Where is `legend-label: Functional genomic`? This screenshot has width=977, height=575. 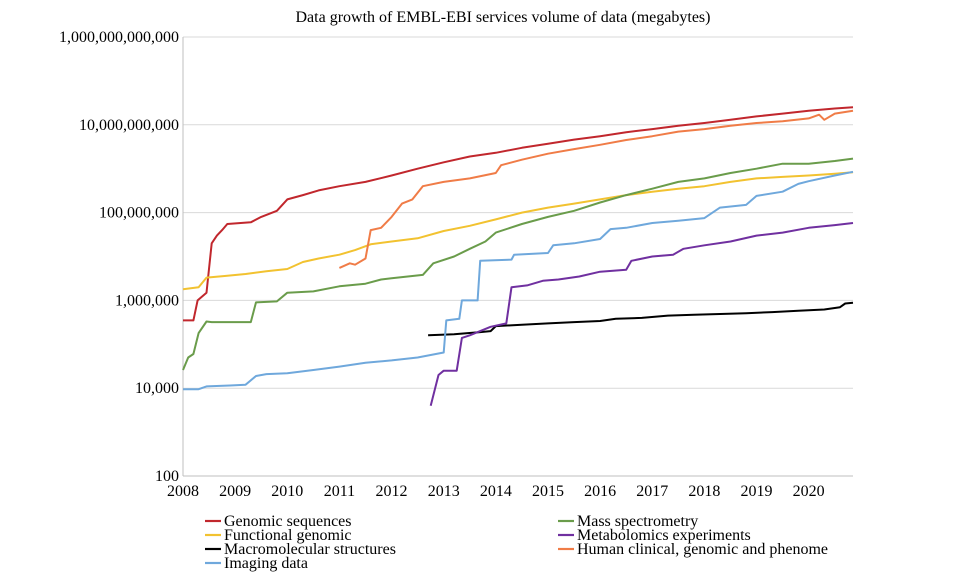
legend-label: Functional genomic is located at coordinates (288, 535).